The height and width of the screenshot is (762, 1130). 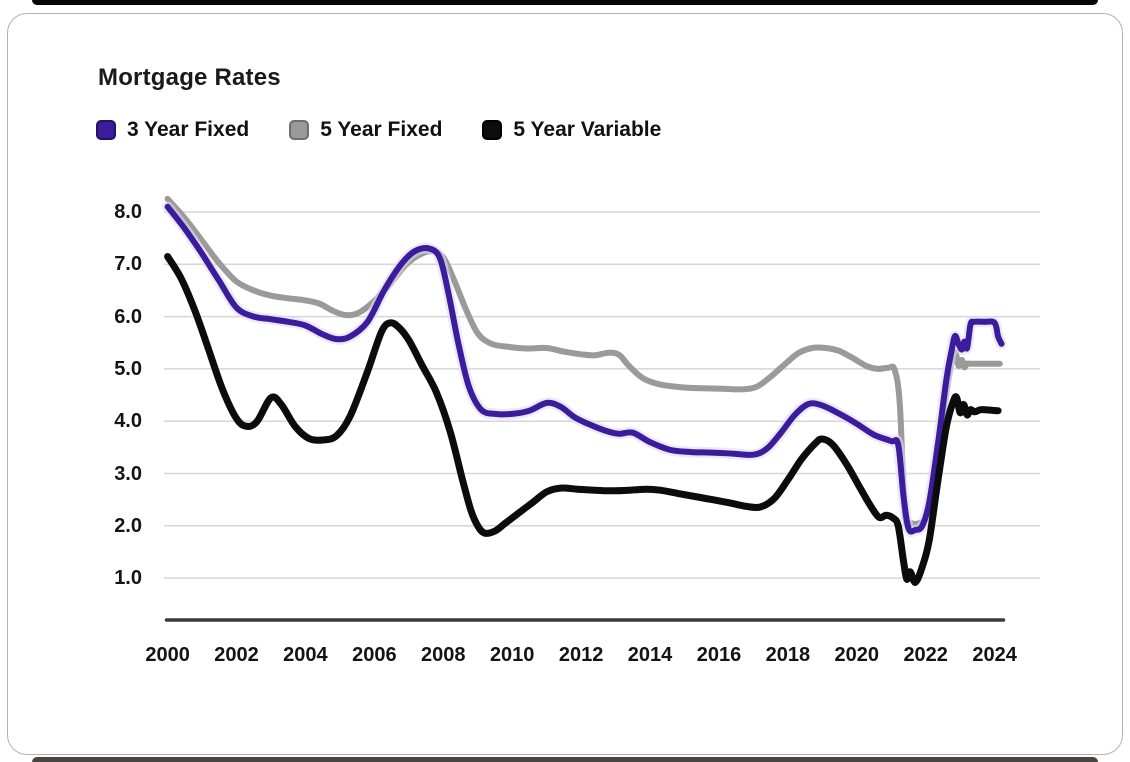 I want to click on x-tick-label: 2022, so click(x=925, y=655).